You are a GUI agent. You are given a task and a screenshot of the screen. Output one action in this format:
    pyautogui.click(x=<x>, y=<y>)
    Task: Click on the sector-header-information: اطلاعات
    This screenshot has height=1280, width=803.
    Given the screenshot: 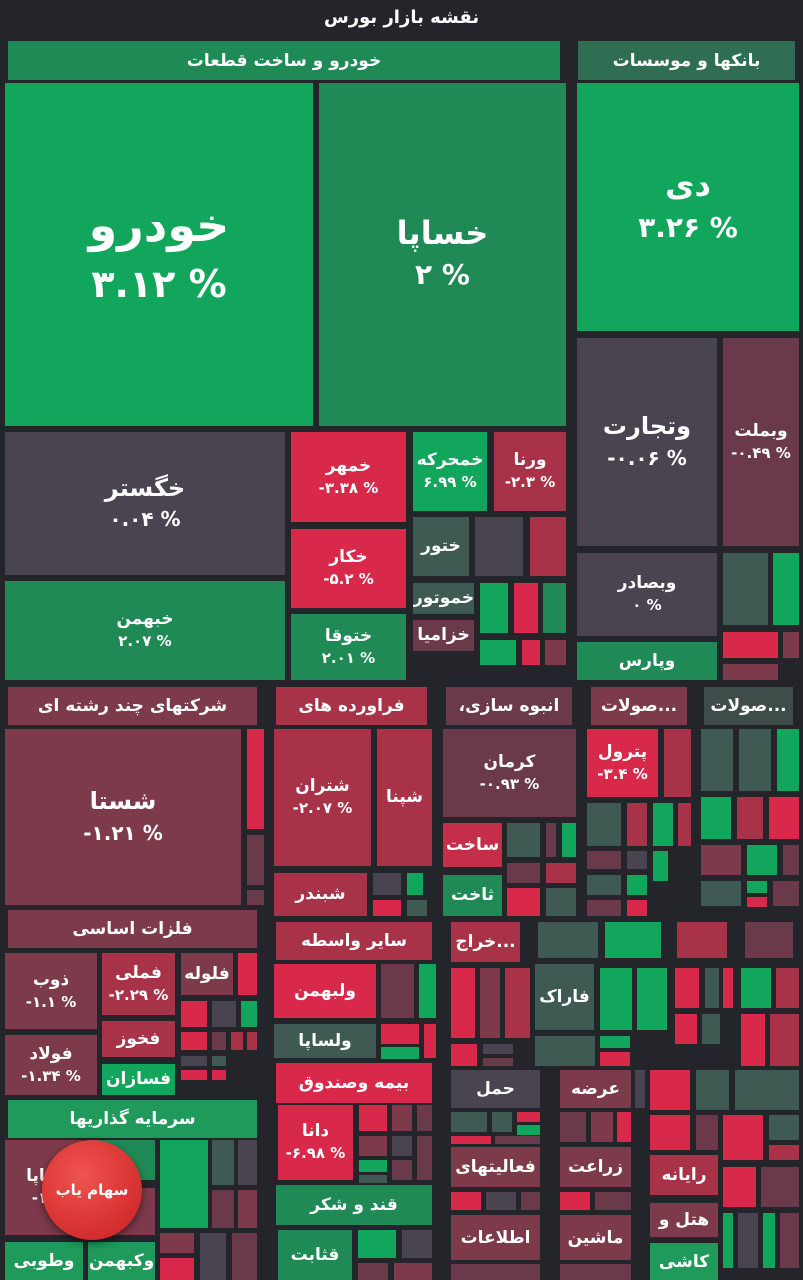 What is the action you would take?
    pyautogui.click(x=495, y=1237)
    